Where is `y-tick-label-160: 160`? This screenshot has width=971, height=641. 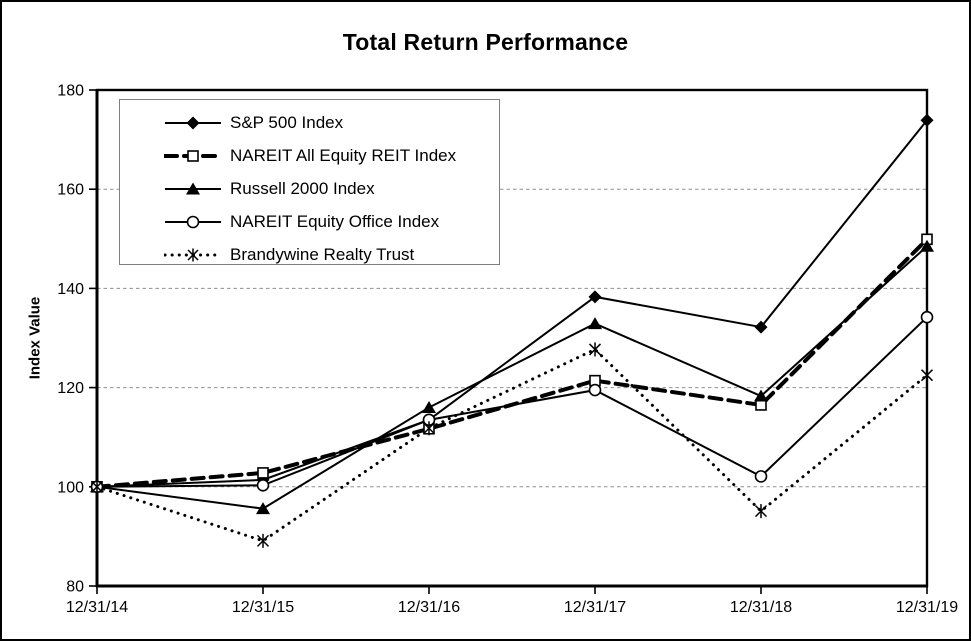 y-tick-label-160: 160 is located at coordinates (70, 190).